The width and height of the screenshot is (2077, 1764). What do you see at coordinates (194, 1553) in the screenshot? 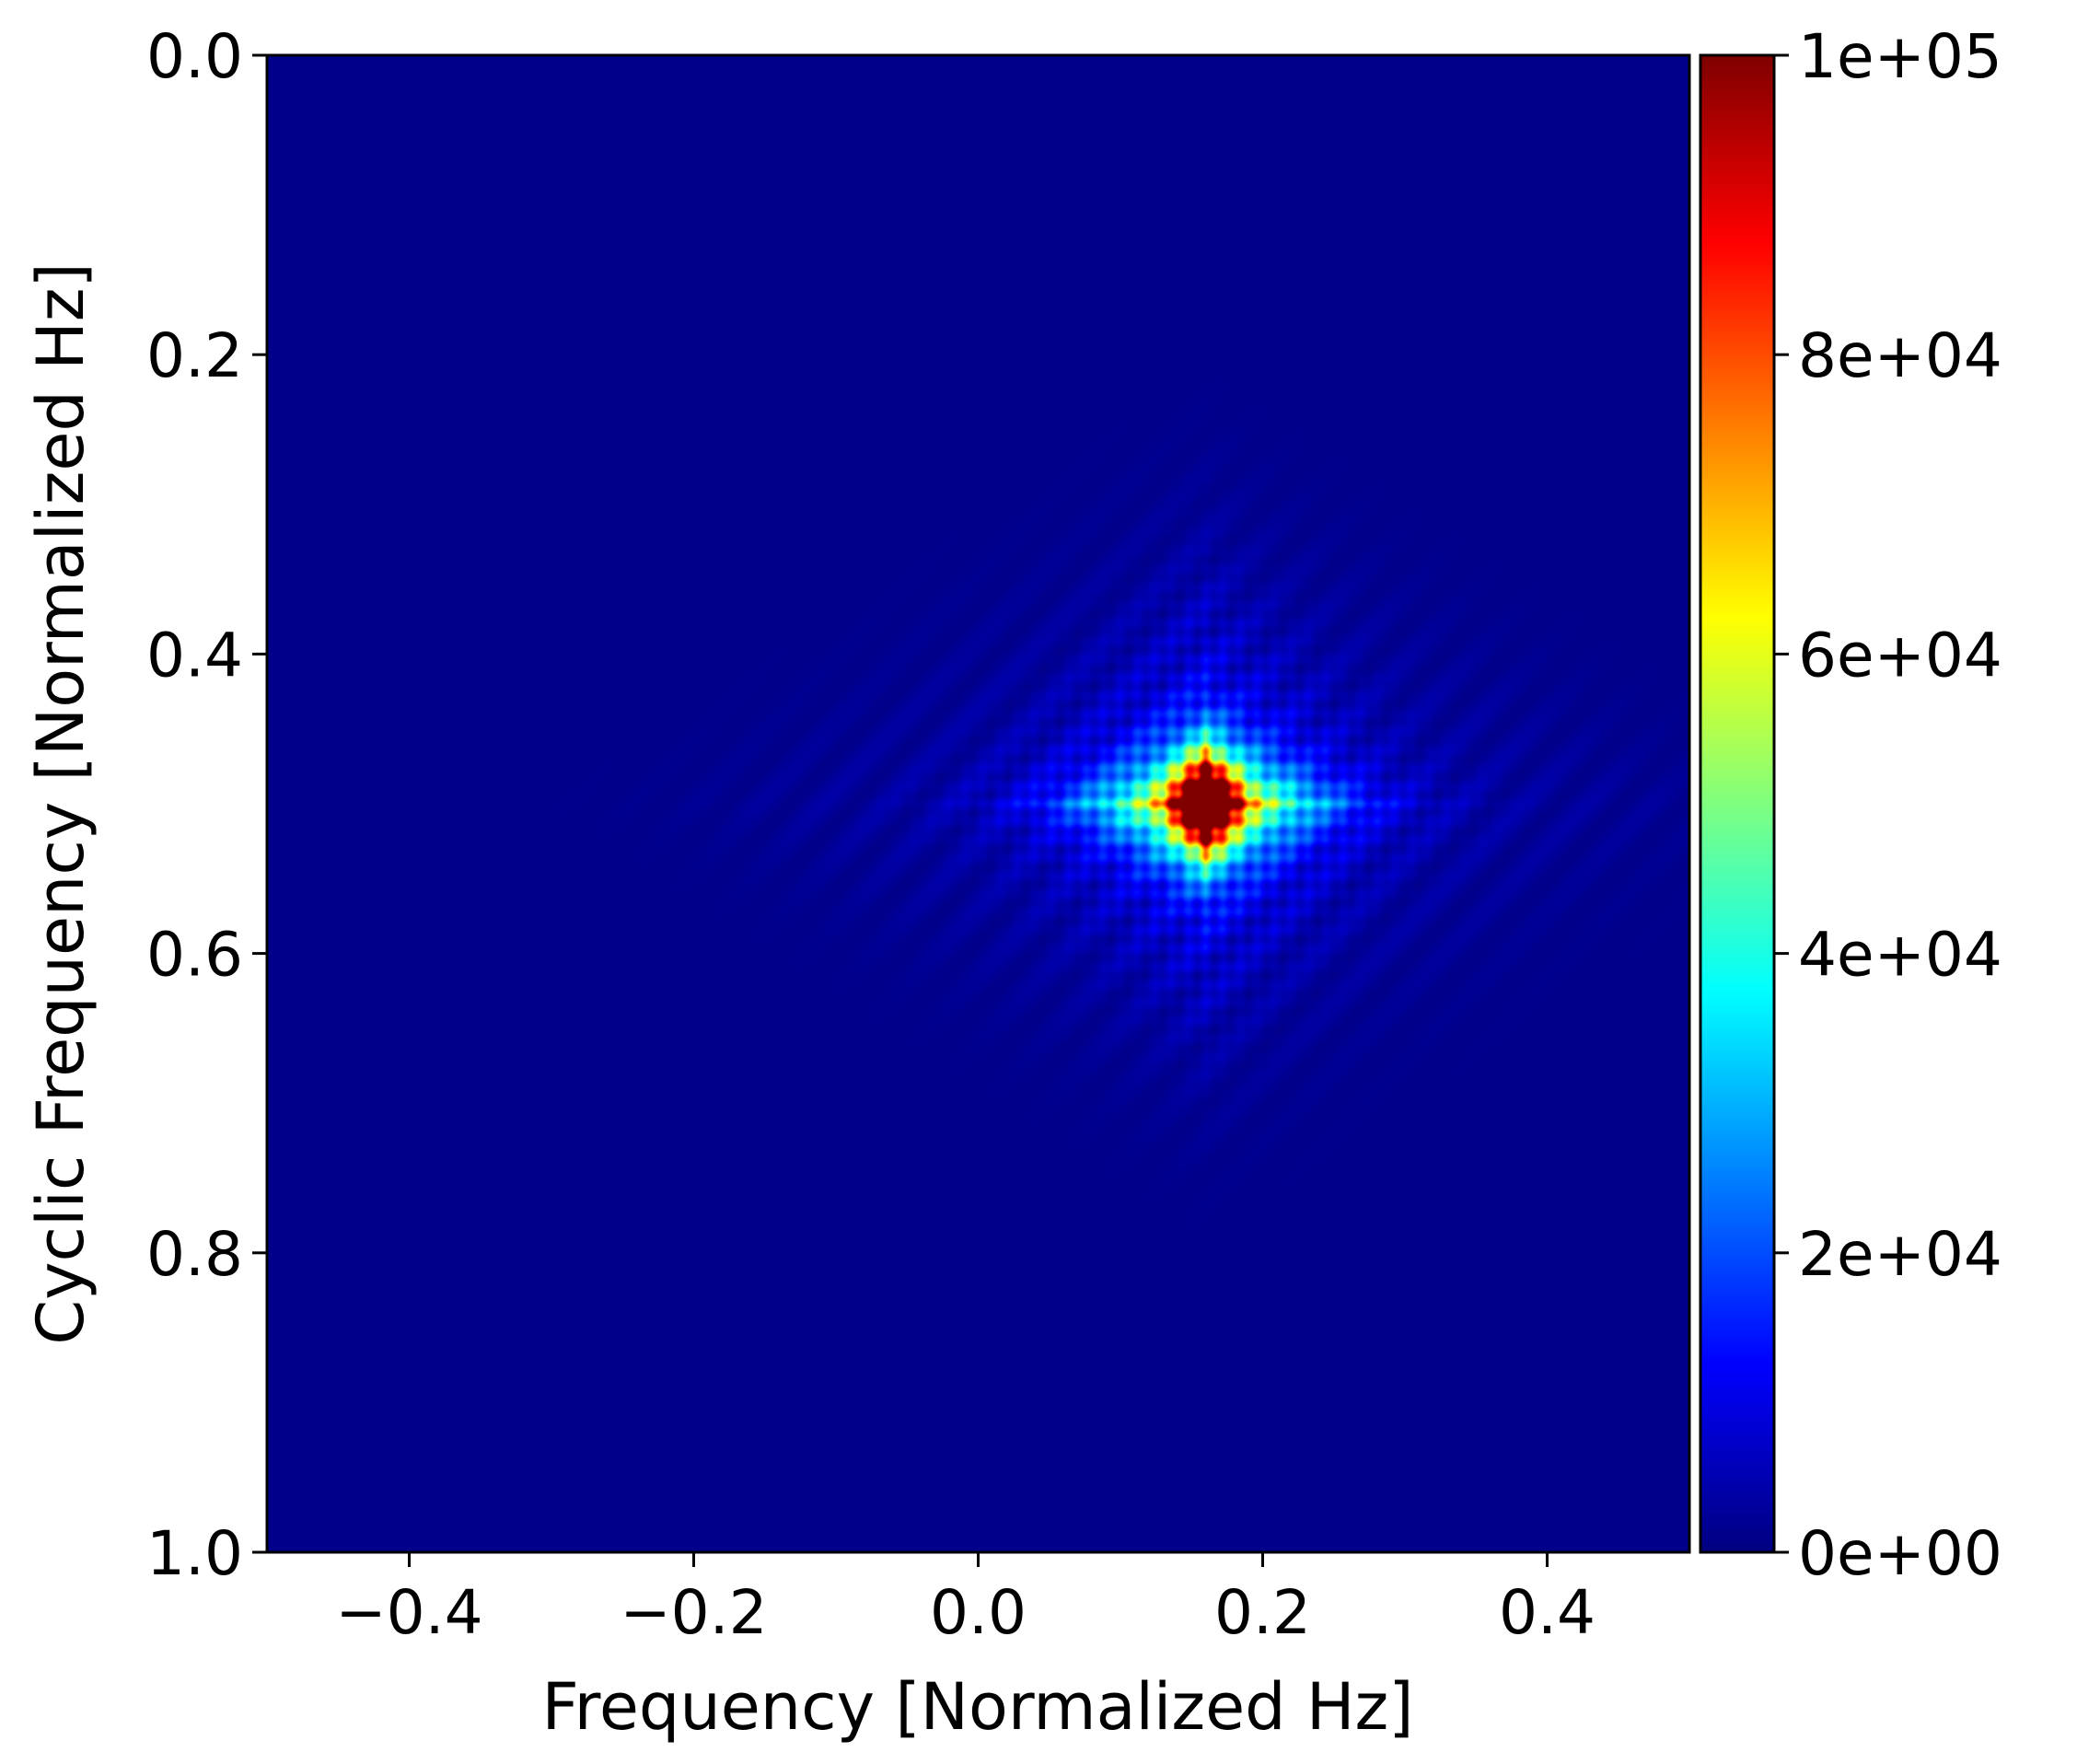
I see `y-tick-label: 1.0` at bounding box center [194, 1553].